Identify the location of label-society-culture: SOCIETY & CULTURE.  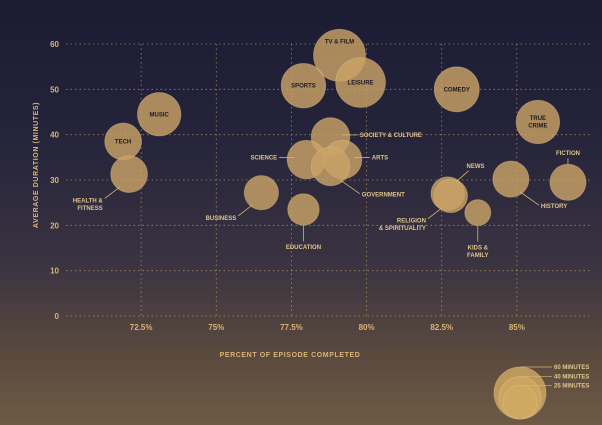
(391, 136).